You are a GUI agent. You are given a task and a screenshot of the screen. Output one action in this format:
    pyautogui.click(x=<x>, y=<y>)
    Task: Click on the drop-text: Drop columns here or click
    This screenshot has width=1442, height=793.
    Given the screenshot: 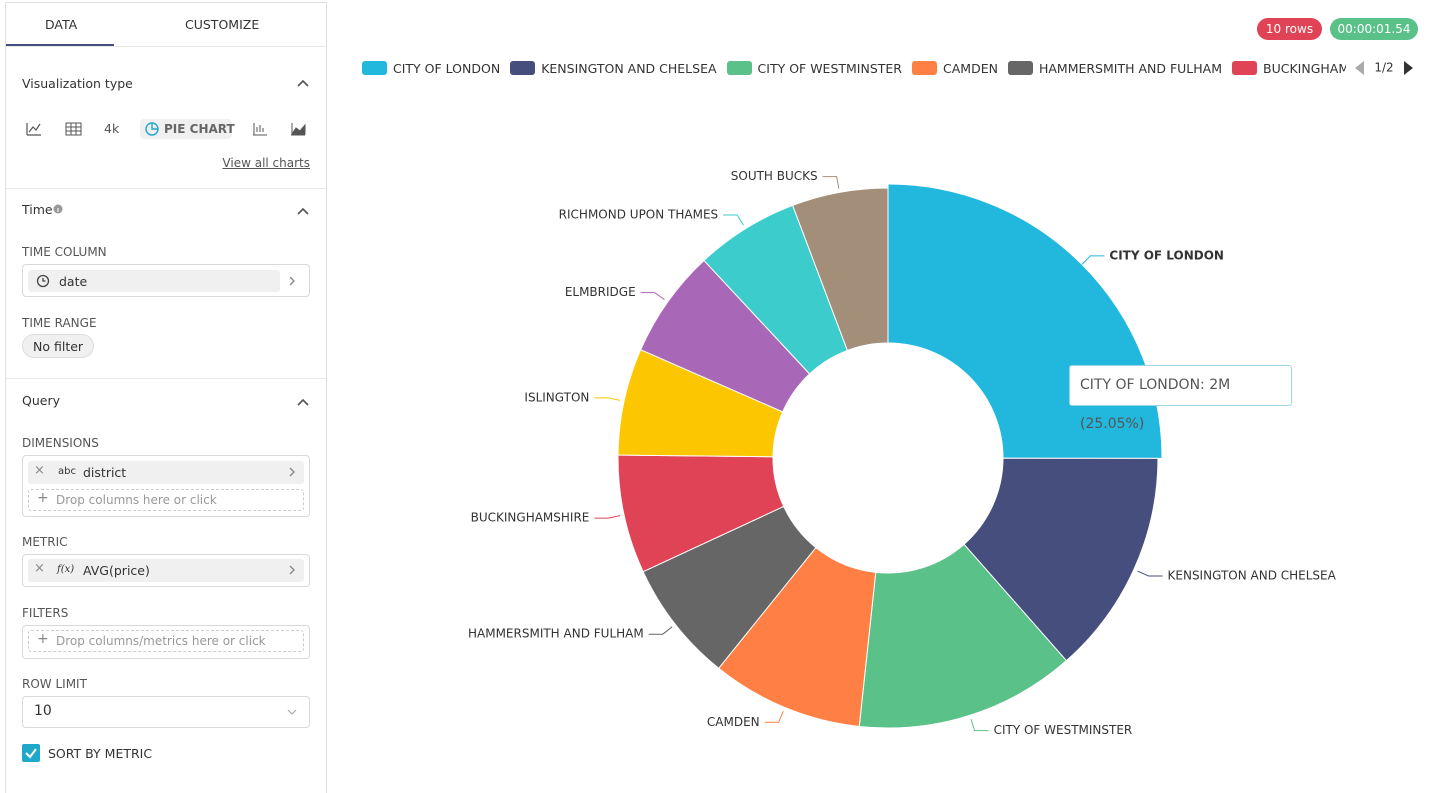 What is the action you would take?
    pyautogui.click(x=136, y=500)
    